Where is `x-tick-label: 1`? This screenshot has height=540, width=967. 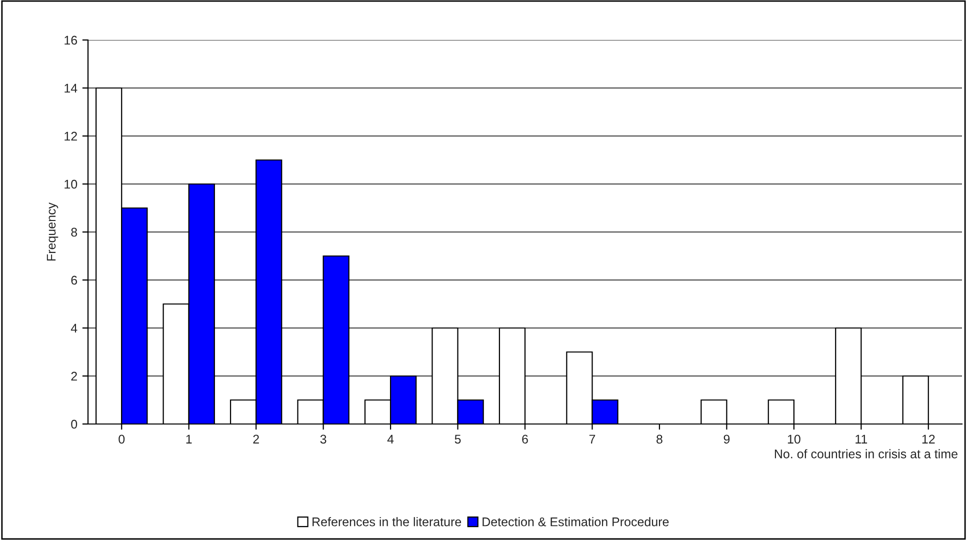 x-tick-label: 1 is located at coordinates (189, 439).